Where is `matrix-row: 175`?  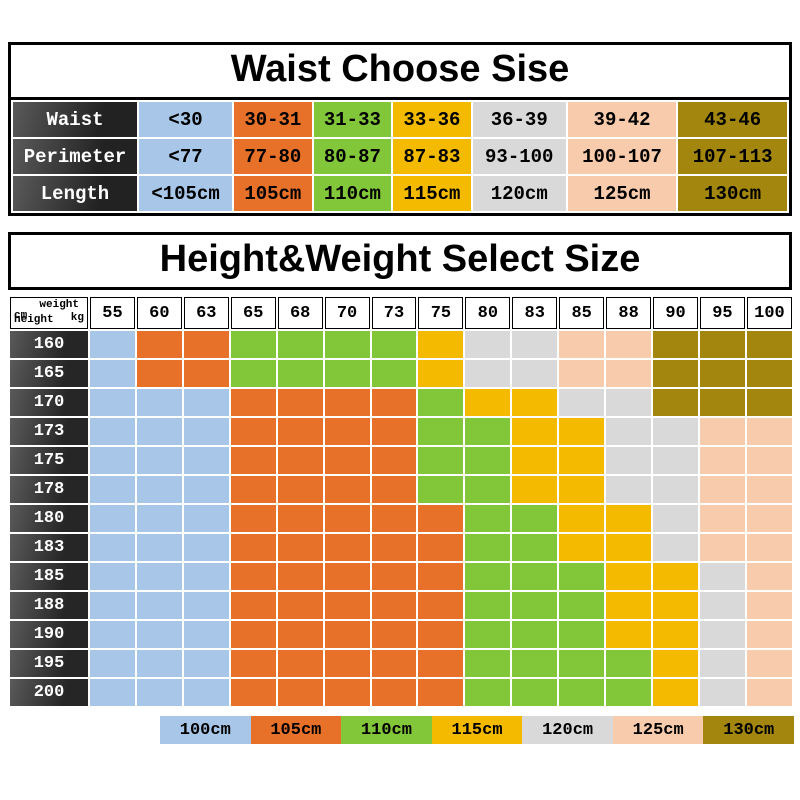 matrix-row: 175 is located at coordinates (401, 460).